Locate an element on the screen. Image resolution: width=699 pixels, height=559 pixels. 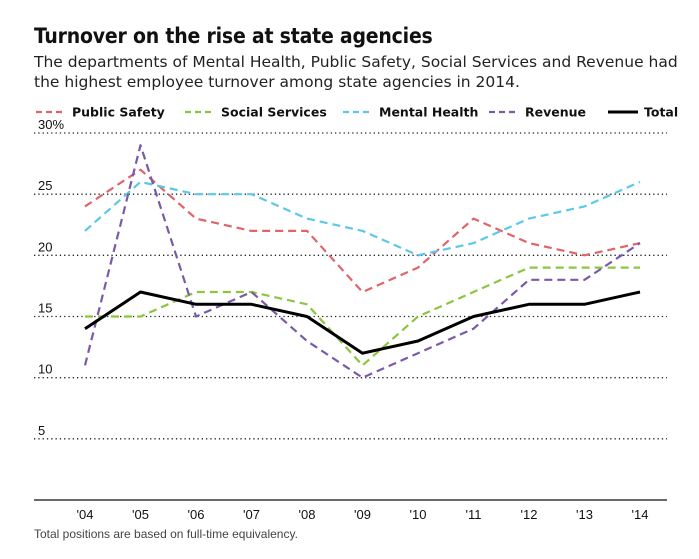
x-tick-label: '07 is located at coordinates (251, 514).